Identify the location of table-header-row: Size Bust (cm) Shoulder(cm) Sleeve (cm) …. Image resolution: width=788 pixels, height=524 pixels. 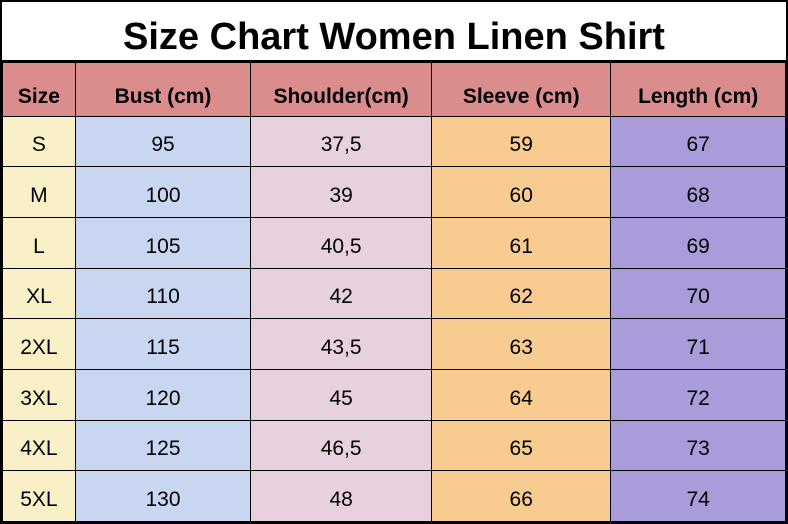
(394, 89).